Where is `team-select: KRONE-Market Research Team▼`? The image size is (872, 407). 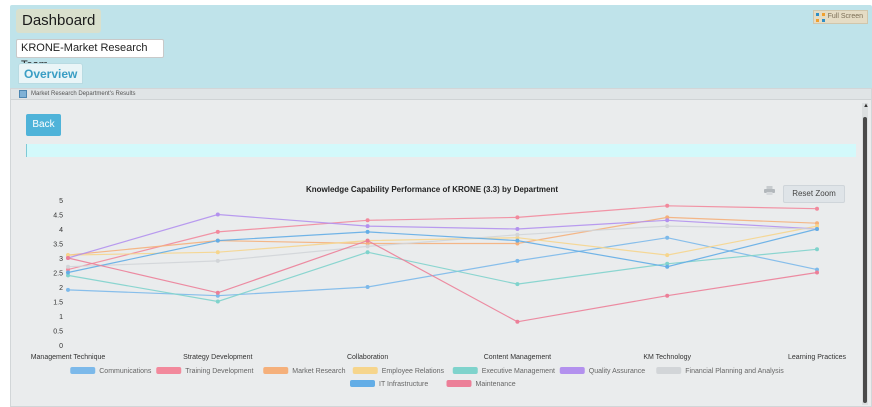 team-select: KRONE-Market Research Team▼ is located at coordinates (90, 55).